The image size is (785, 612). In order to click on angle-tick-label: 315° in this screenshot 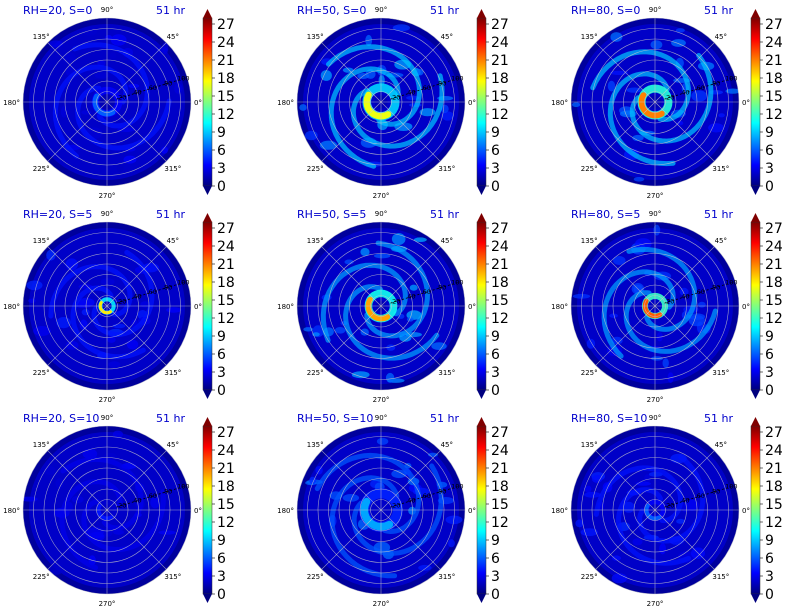, I will do `click(172, 577)`.